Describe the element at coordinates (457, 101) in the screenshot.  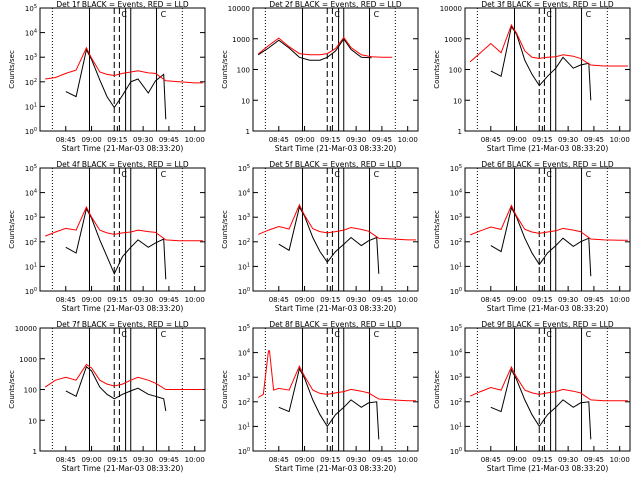
I see `y-tick-label: 10` at that location.